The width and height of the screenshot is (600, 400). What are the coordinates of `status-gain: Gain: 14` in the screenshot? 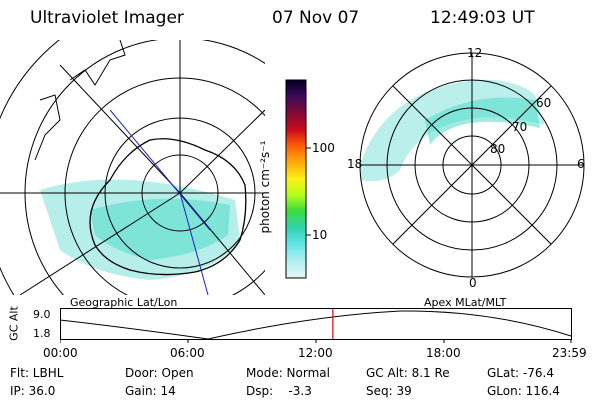 It's located at (150, 391).